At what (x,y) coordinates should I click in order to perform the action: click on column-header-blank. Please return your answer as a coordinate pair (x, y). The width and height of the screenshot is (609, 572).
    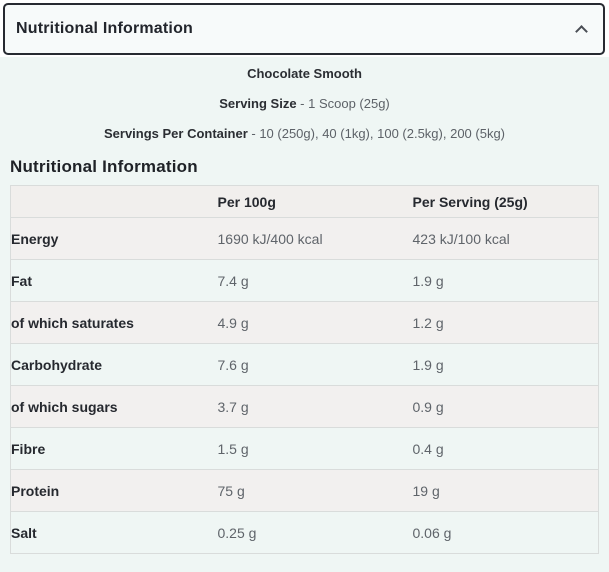
    Looking at the image, I should click on (114, 201).